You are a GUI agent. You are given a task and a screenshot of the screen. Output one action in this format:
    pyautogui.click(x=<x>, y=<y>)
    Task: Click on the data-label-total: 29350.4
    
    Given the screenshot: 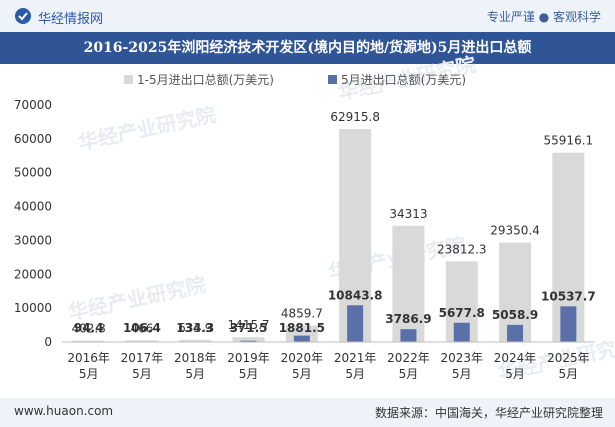 What is the action you would take?
    pyautogui.click(x=515, y=231)
    